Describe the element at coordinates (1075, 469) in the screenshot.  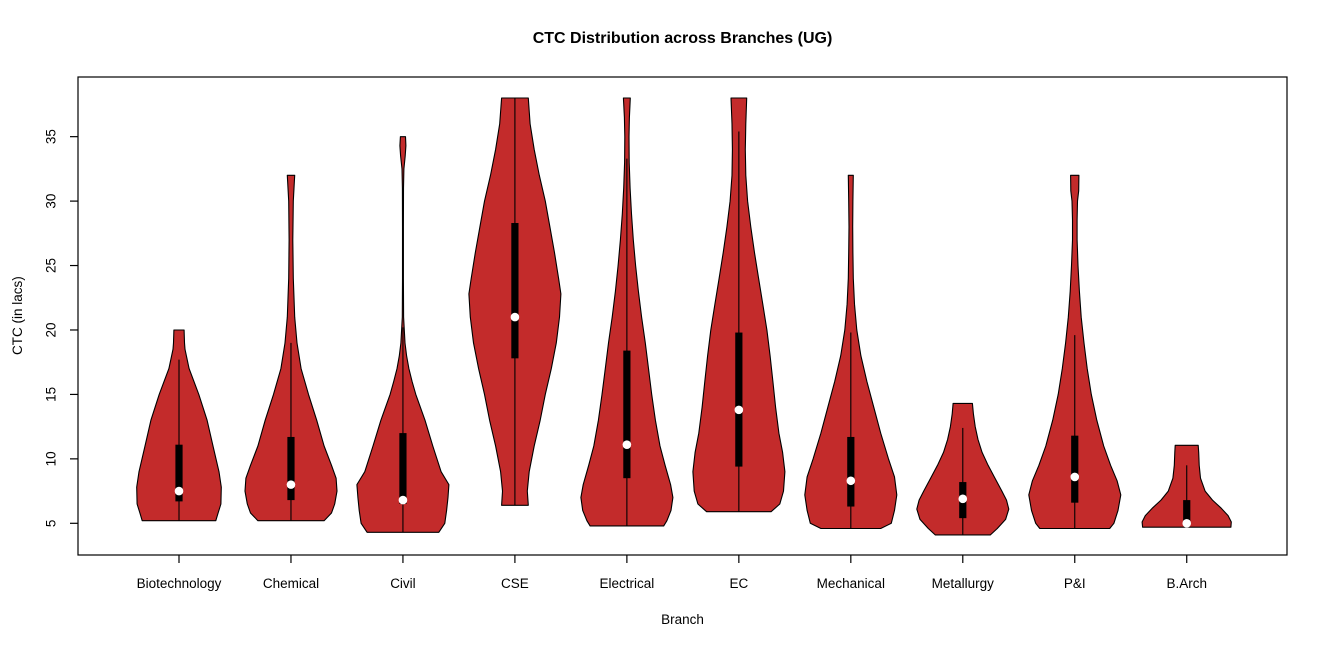
I see `iqr-box-p-i` at that location.